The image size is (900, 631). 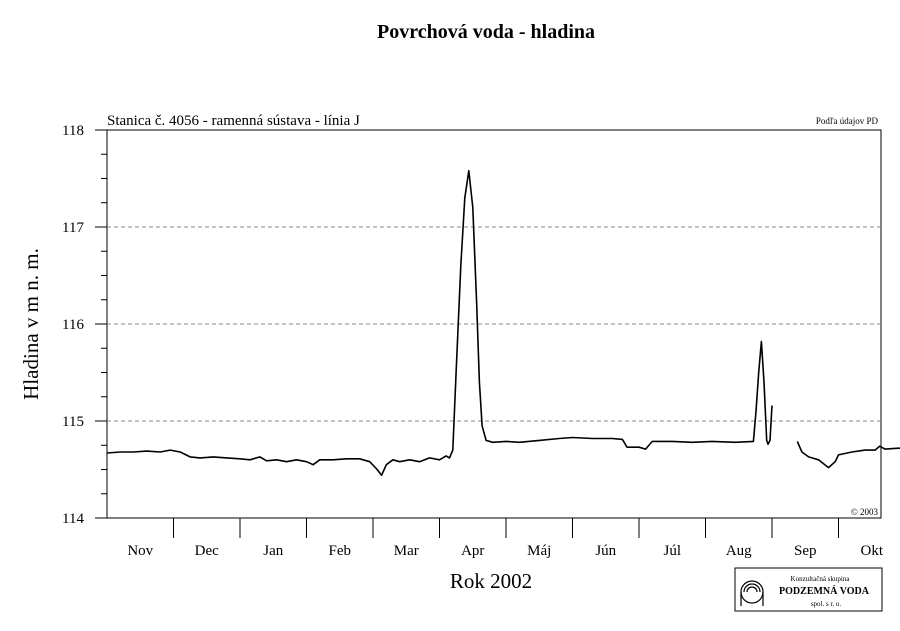 What do you see at coordinates (539, 551) in the screenshot?
I see `x-tick-label: Máj` at bounding box center [539, 551].